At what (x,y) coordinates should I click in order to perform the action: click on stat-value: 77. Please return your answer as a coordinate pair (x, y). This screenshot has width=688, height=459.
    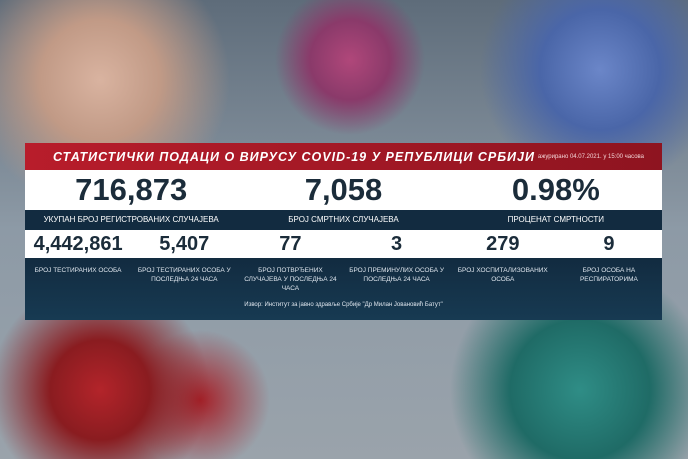
    Looking at the image, I should click on (290, 244).